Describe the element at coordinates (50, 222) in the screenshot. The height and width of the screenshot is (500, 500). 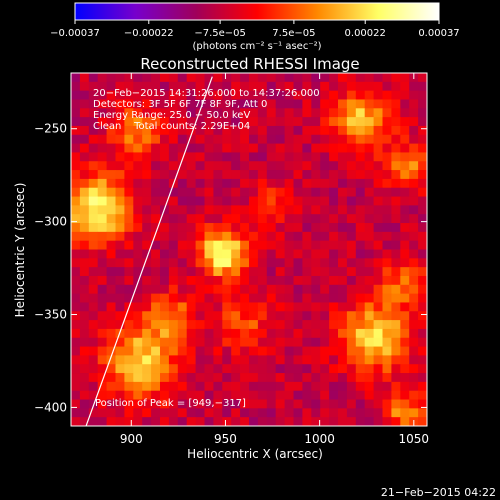
I see `y-tick-label: −300` at that location.